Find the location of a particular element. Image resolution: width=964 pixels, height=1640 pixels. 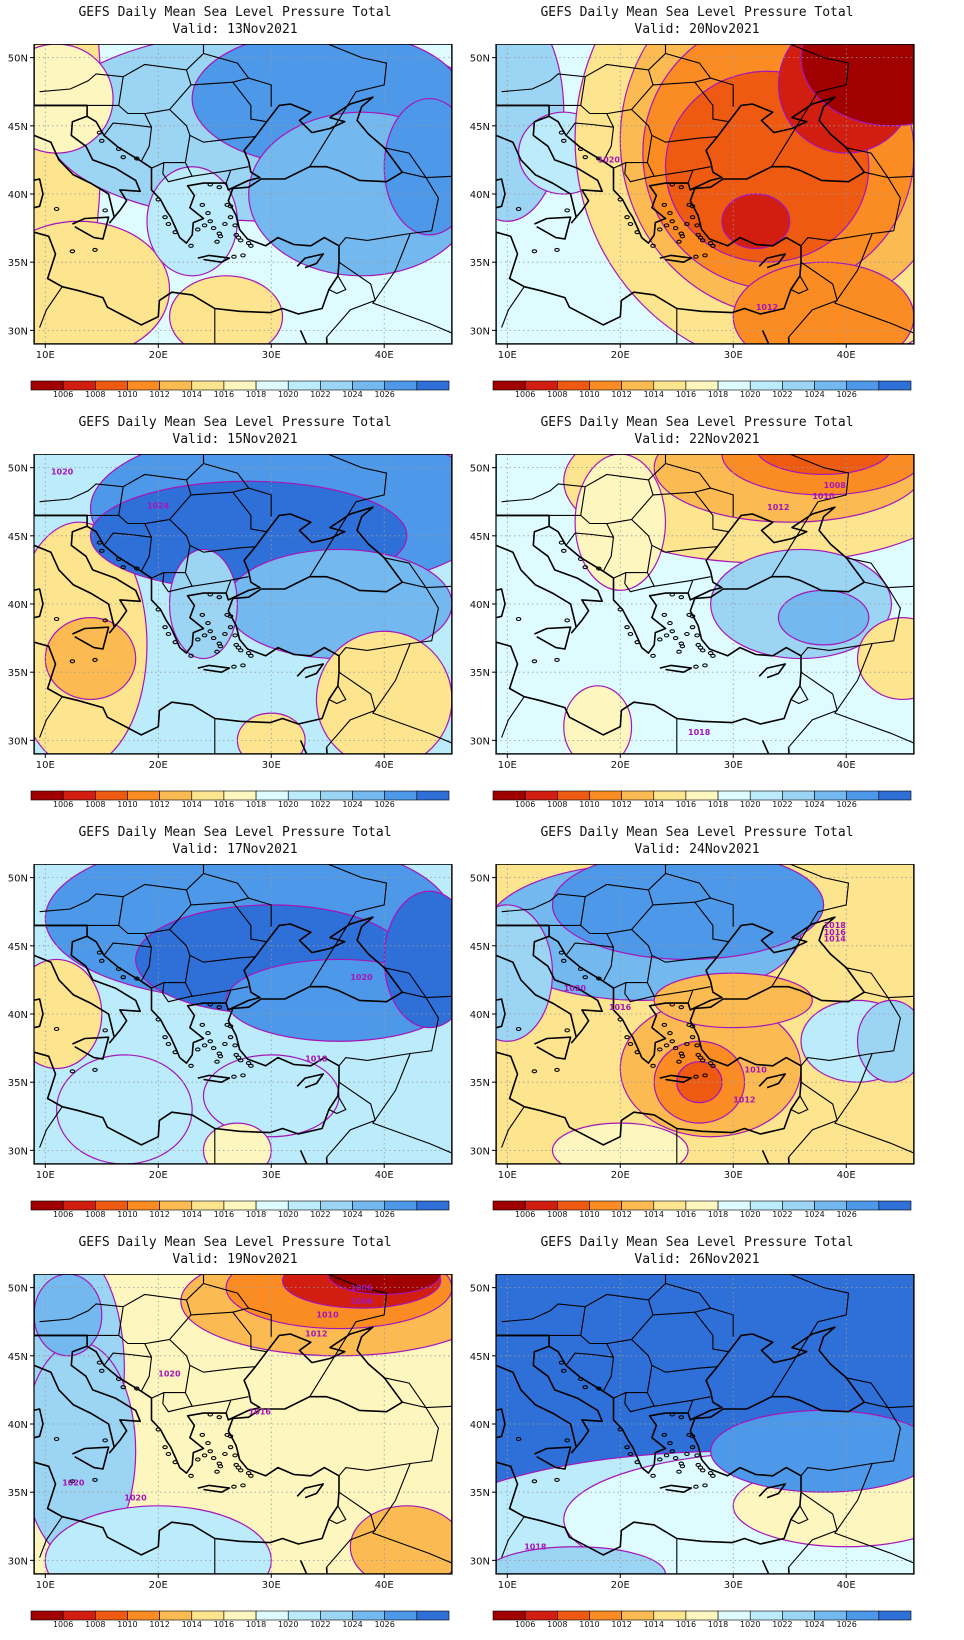

colorbar-label: 1016 is located at coordinates (686, 804).